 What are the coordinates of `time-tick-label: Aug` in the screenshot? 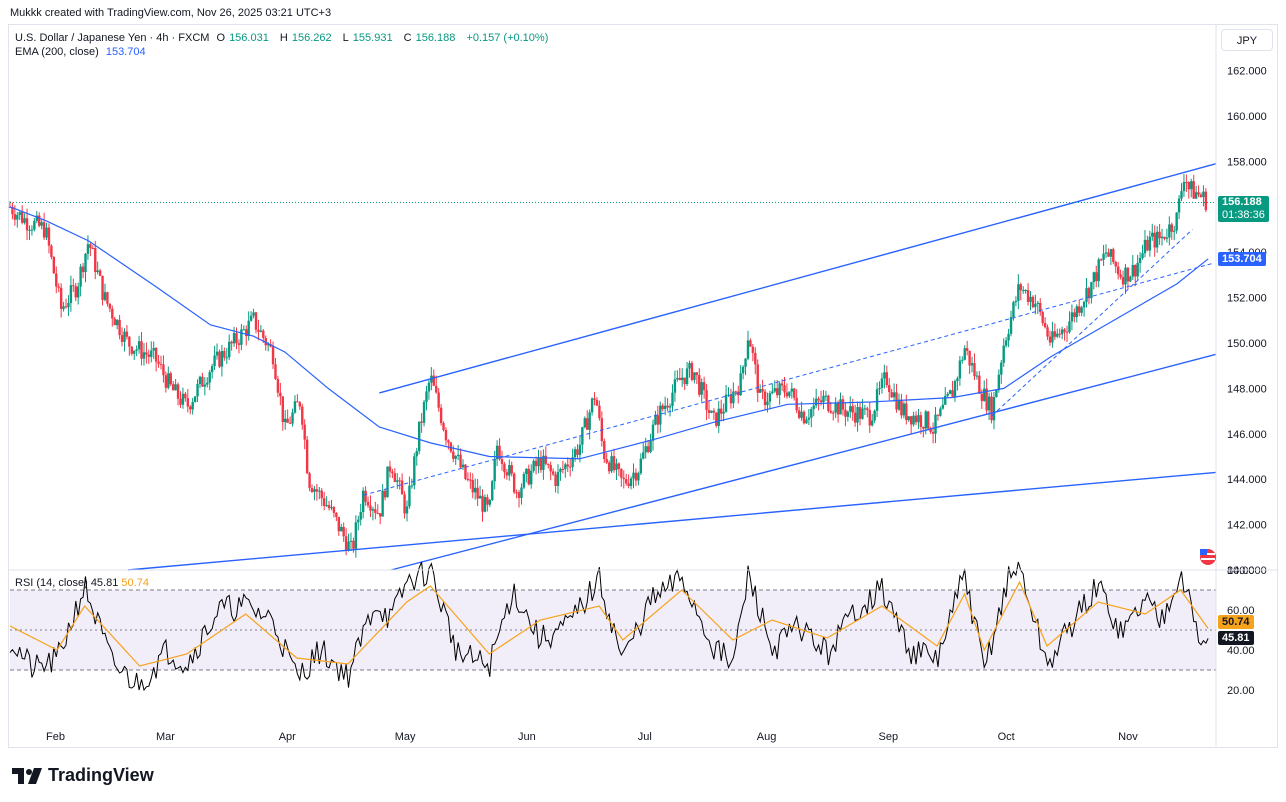 It's located at (767, 737).